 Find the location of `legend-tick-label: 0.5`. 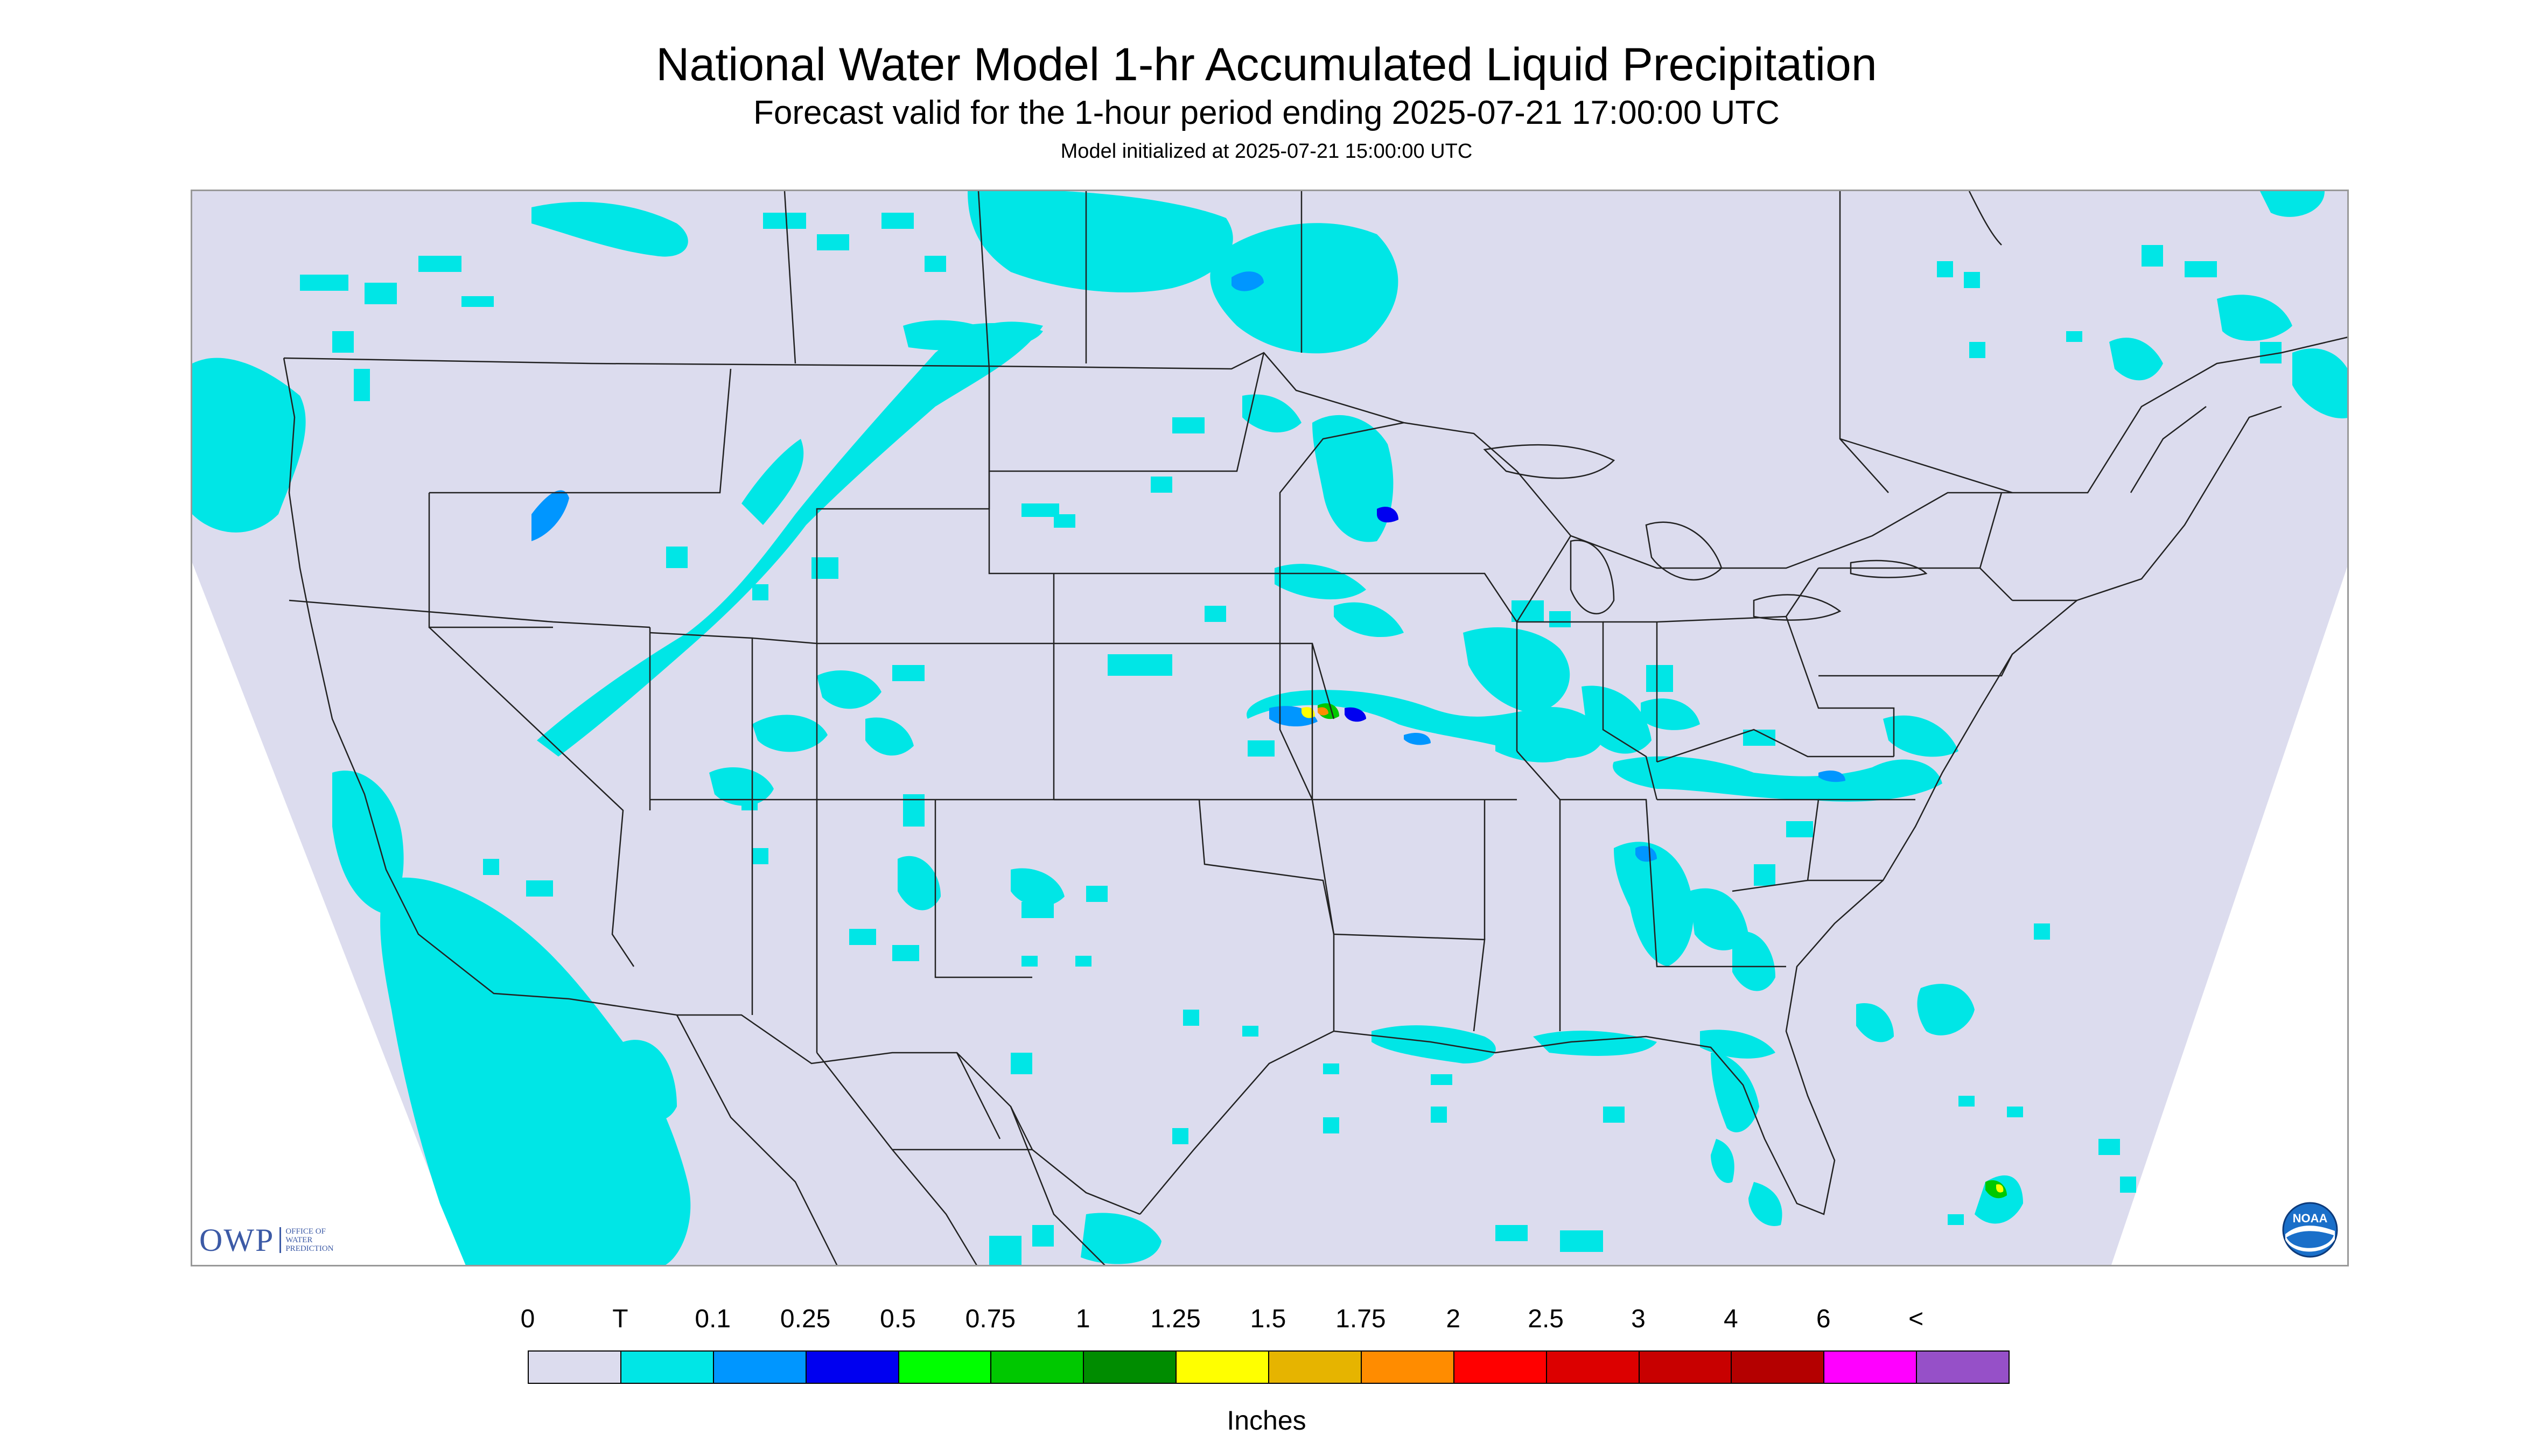

legend-tick-label: 0.5 is located at coordinates (898, 1319).